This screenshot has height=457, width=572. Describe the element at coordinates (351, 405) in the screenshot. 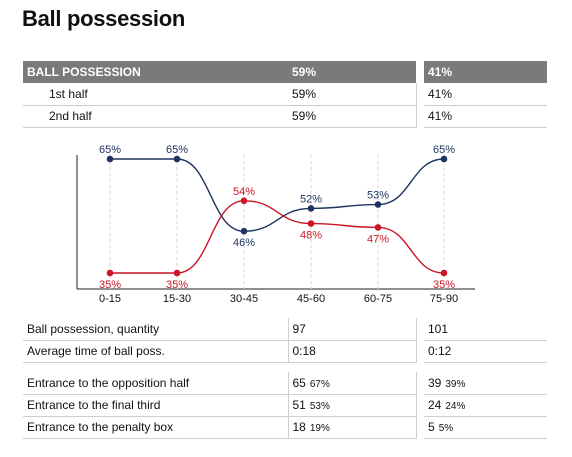

I see `final-third-team1: 51 53%` at that location.